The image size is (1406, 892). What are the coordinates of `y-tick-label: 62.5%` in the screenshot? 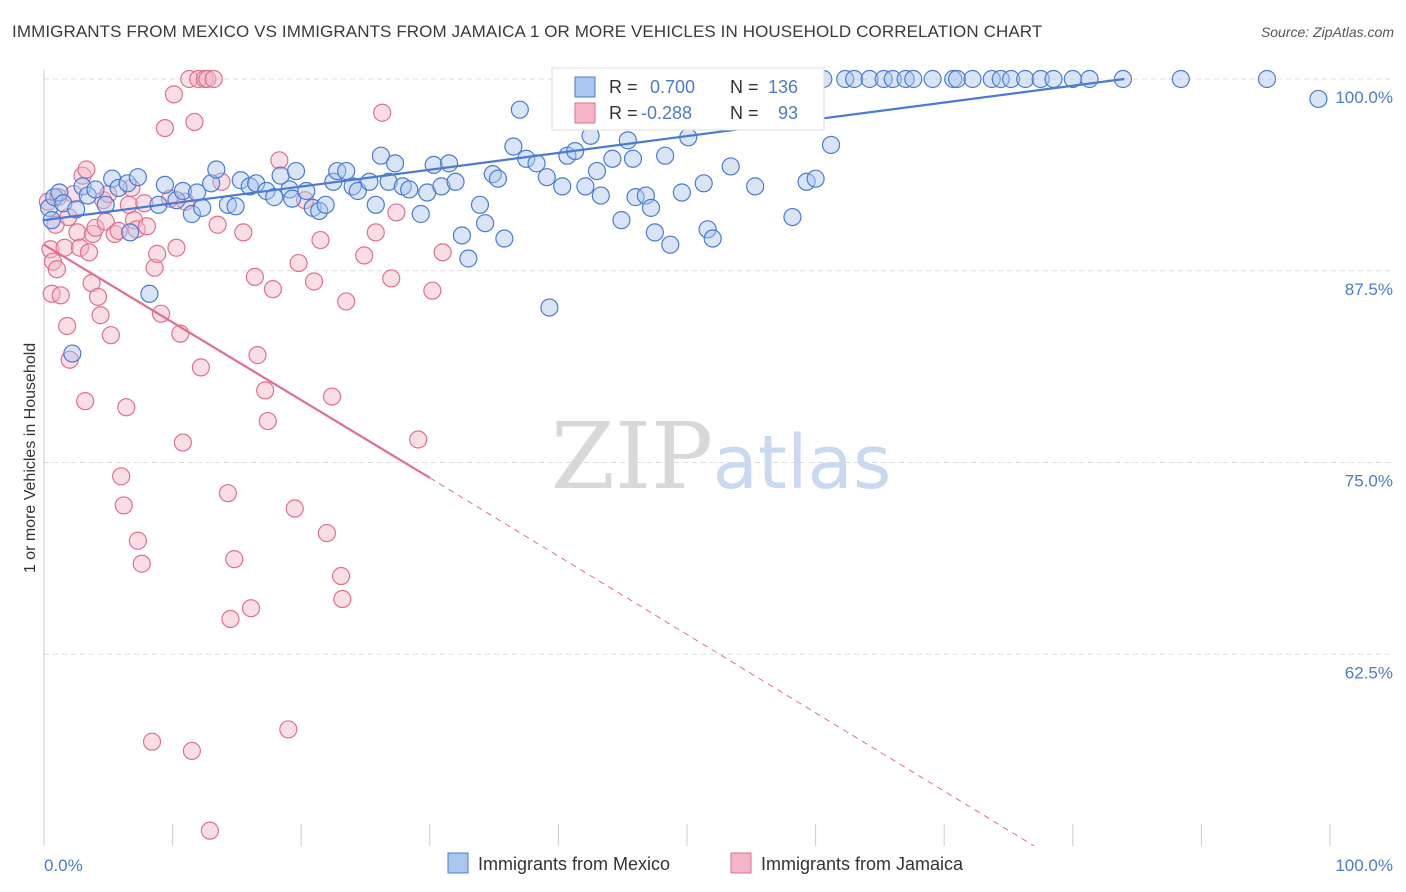 It's located at (1369, 672).